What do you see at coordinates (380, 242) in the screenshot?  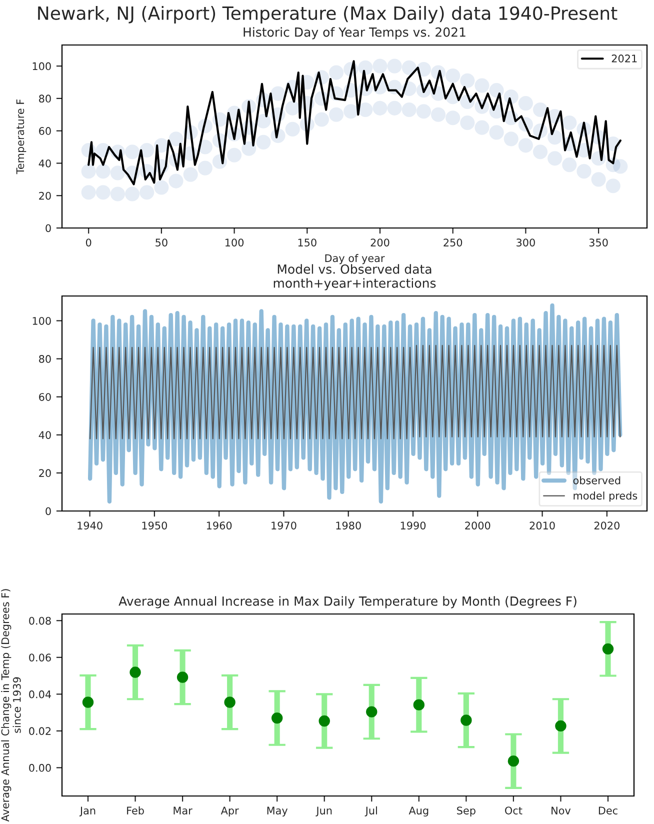 I see `x-tick-label: 200` at bounding box center [380, 242].